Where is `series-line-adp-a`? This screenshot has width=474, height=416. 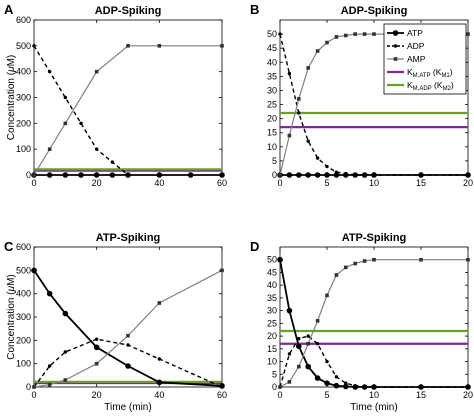
series-line-adp-a is located at coordinates (81, 110).